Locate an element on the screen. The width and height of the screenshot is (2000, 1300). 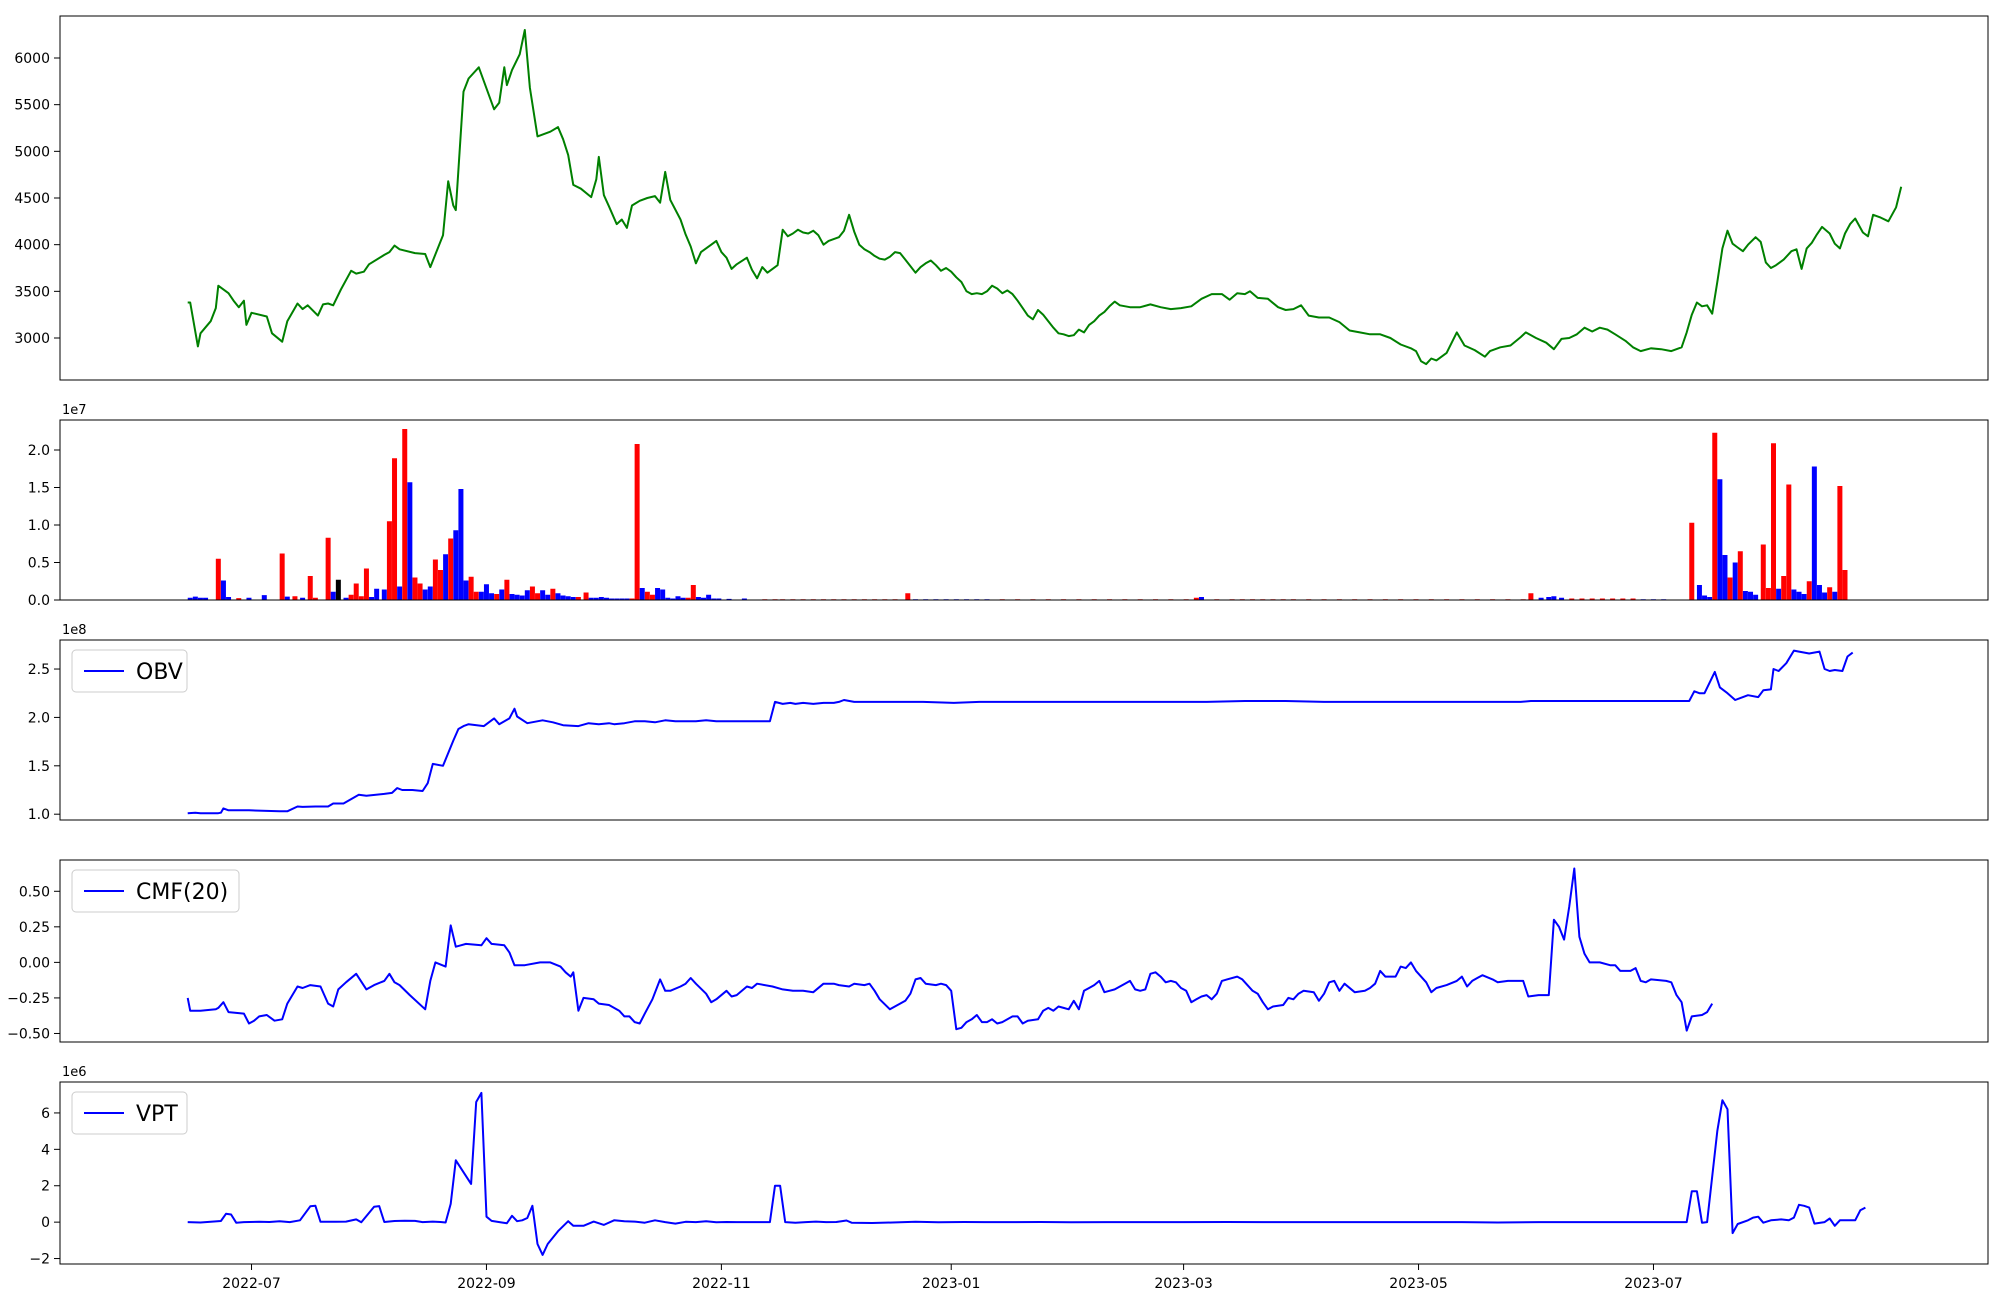
y-tick-label: −0.25 is located at coordinates (28, 999).